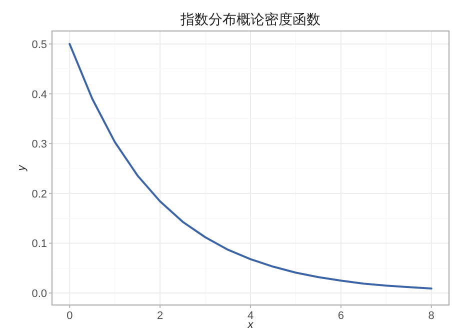  Describe the element at coordinates (341, 316) in the screenshot. I see `x-tick-label: 6` at that location.